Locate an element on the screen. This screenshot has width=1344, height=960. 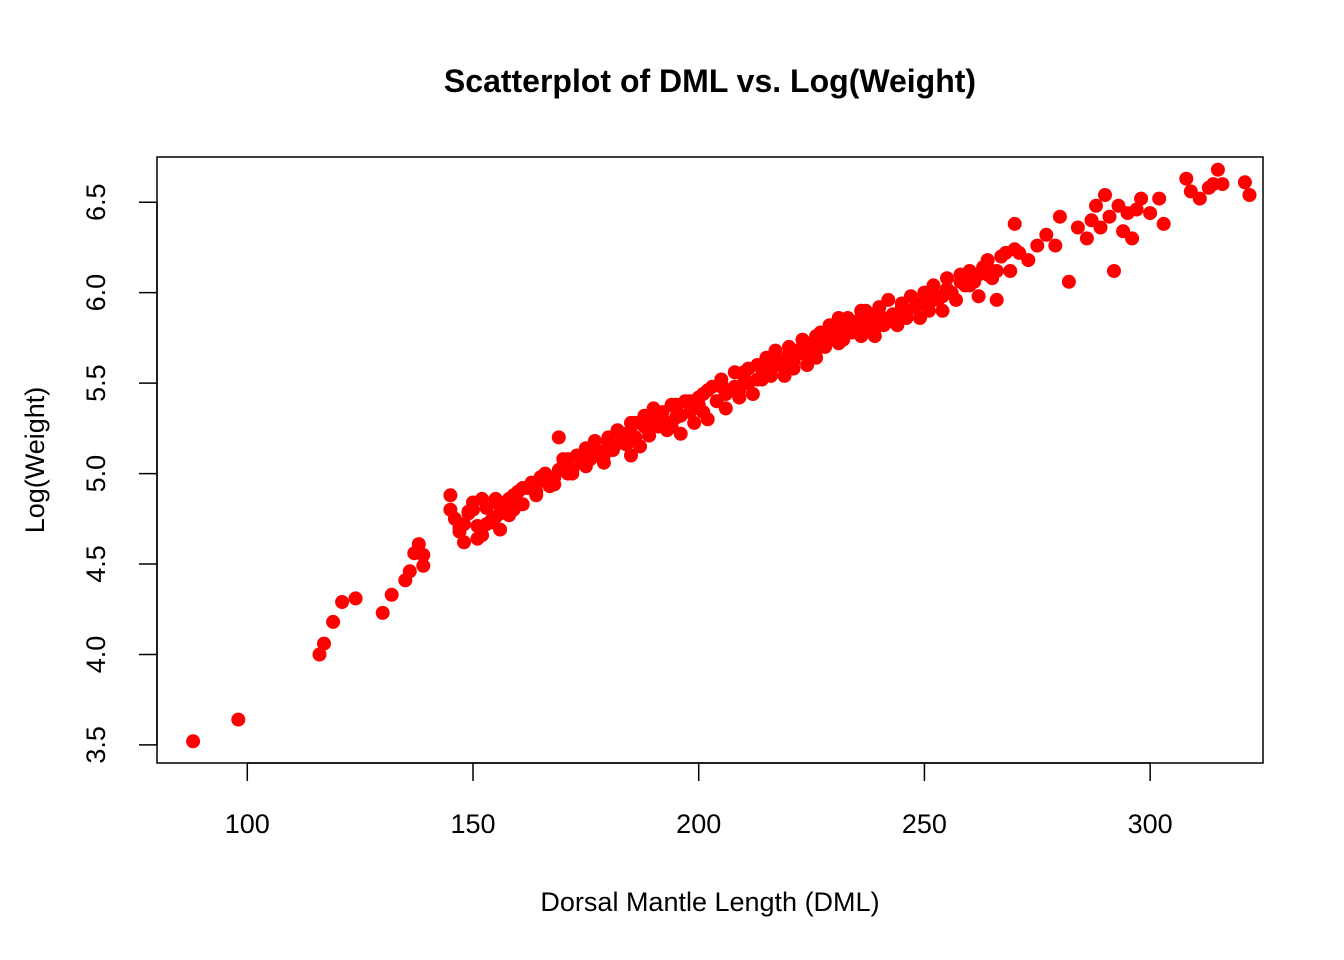
x-axis: 100 150 200 250 300 is located at coordinates (699, 800).